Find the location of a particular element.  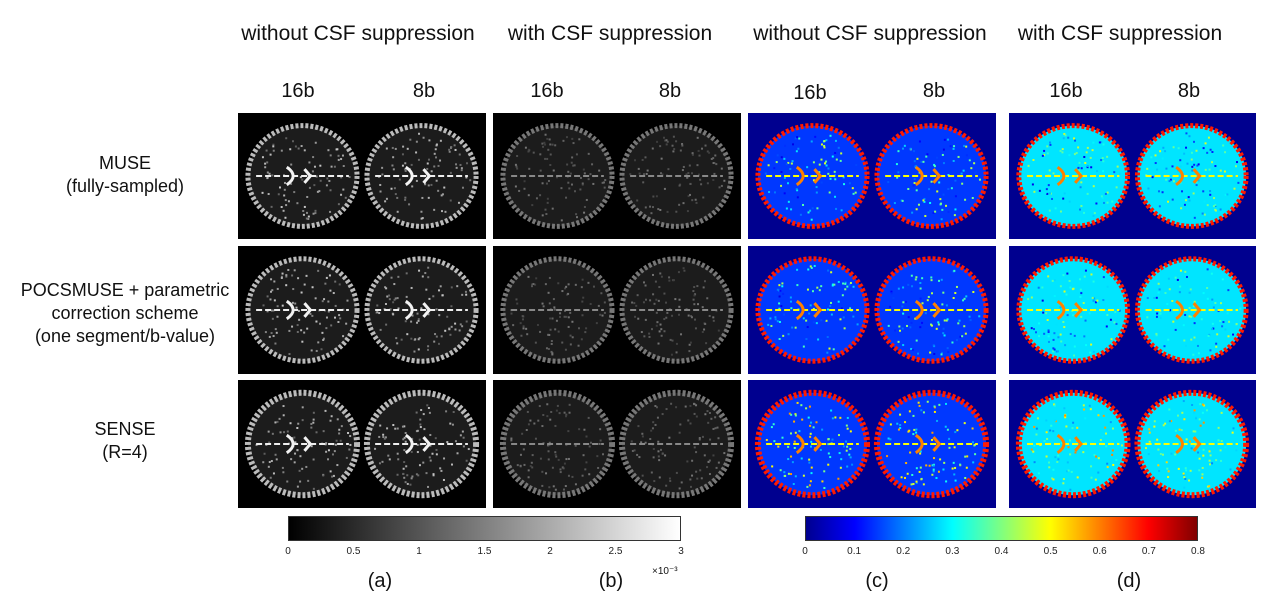

colorbar-tick-label: 0.7 is located at coordinates (1148, 551).